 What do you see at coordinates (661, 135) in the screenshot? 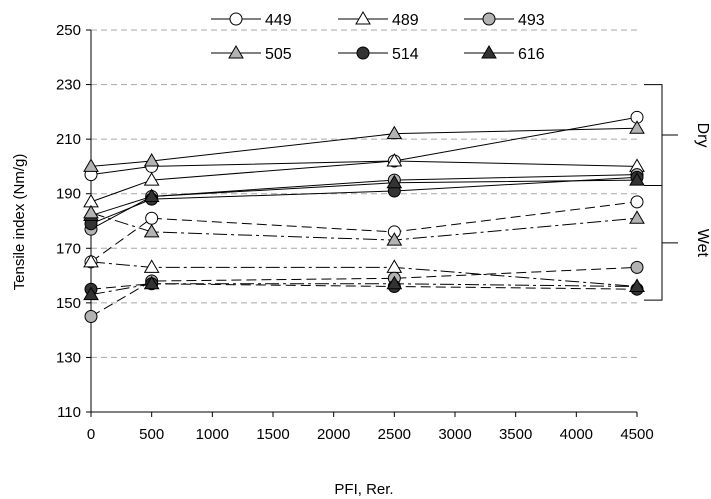
I see `bracket-dry` at bounding box center [661, 135].